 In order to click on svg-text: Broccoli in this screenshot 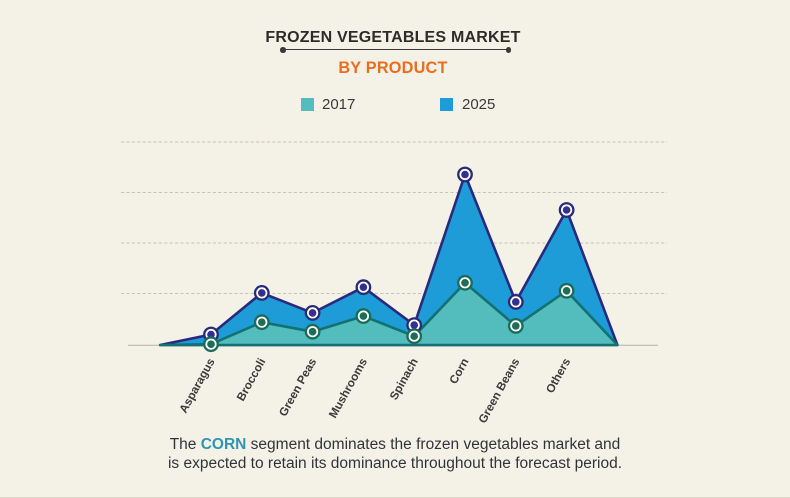, I will do `click(251, 379)`.